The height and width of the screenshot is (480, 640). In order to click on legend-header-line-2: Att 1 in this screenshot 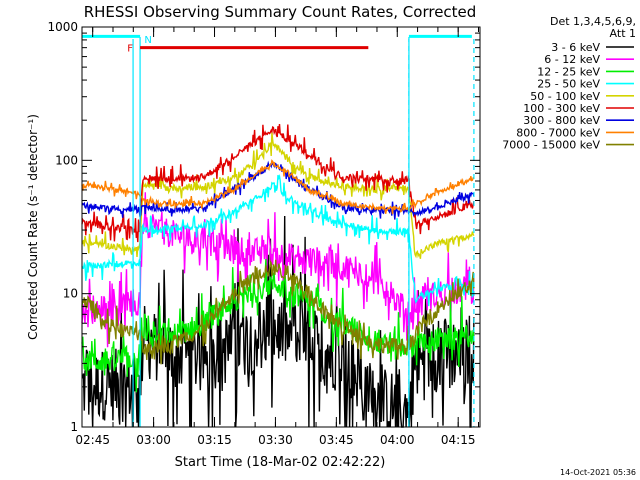, I will do `click(623, 33)`.